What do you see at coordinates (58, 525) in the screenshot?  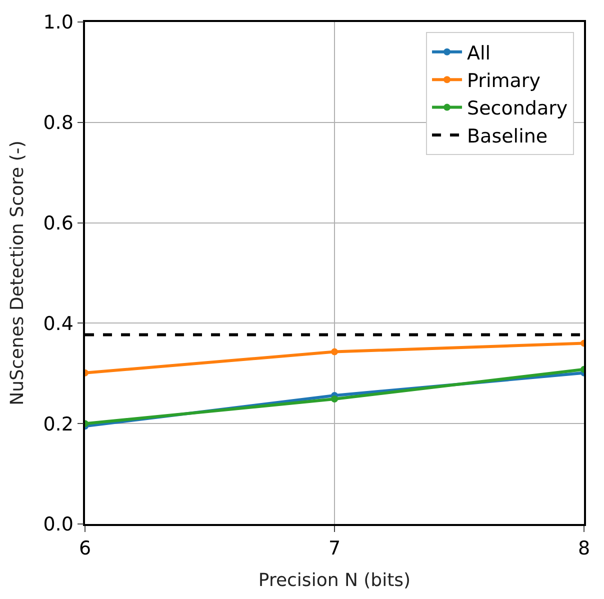 I see `y-tick-label: 0.0` at bounding box center [58, 525].